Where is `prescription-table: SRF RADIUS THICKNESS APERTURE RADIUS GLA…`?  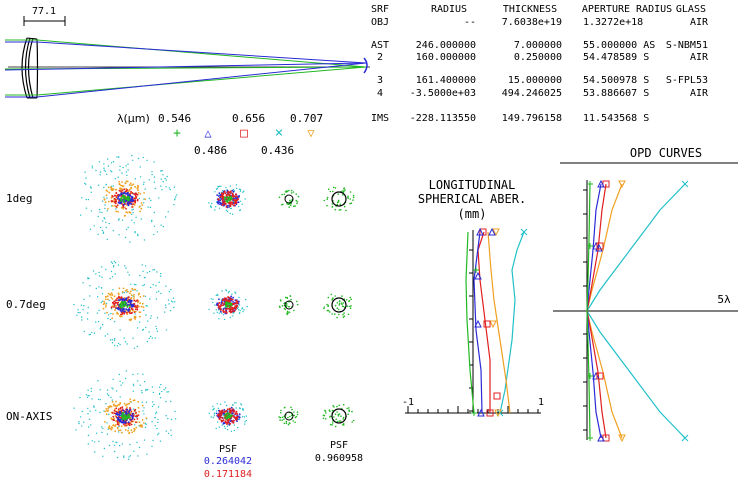
prescription-table: SRF RADIUS THICKNESS APERTURE RADIUS GLA… is located at coordinates (540, 64).